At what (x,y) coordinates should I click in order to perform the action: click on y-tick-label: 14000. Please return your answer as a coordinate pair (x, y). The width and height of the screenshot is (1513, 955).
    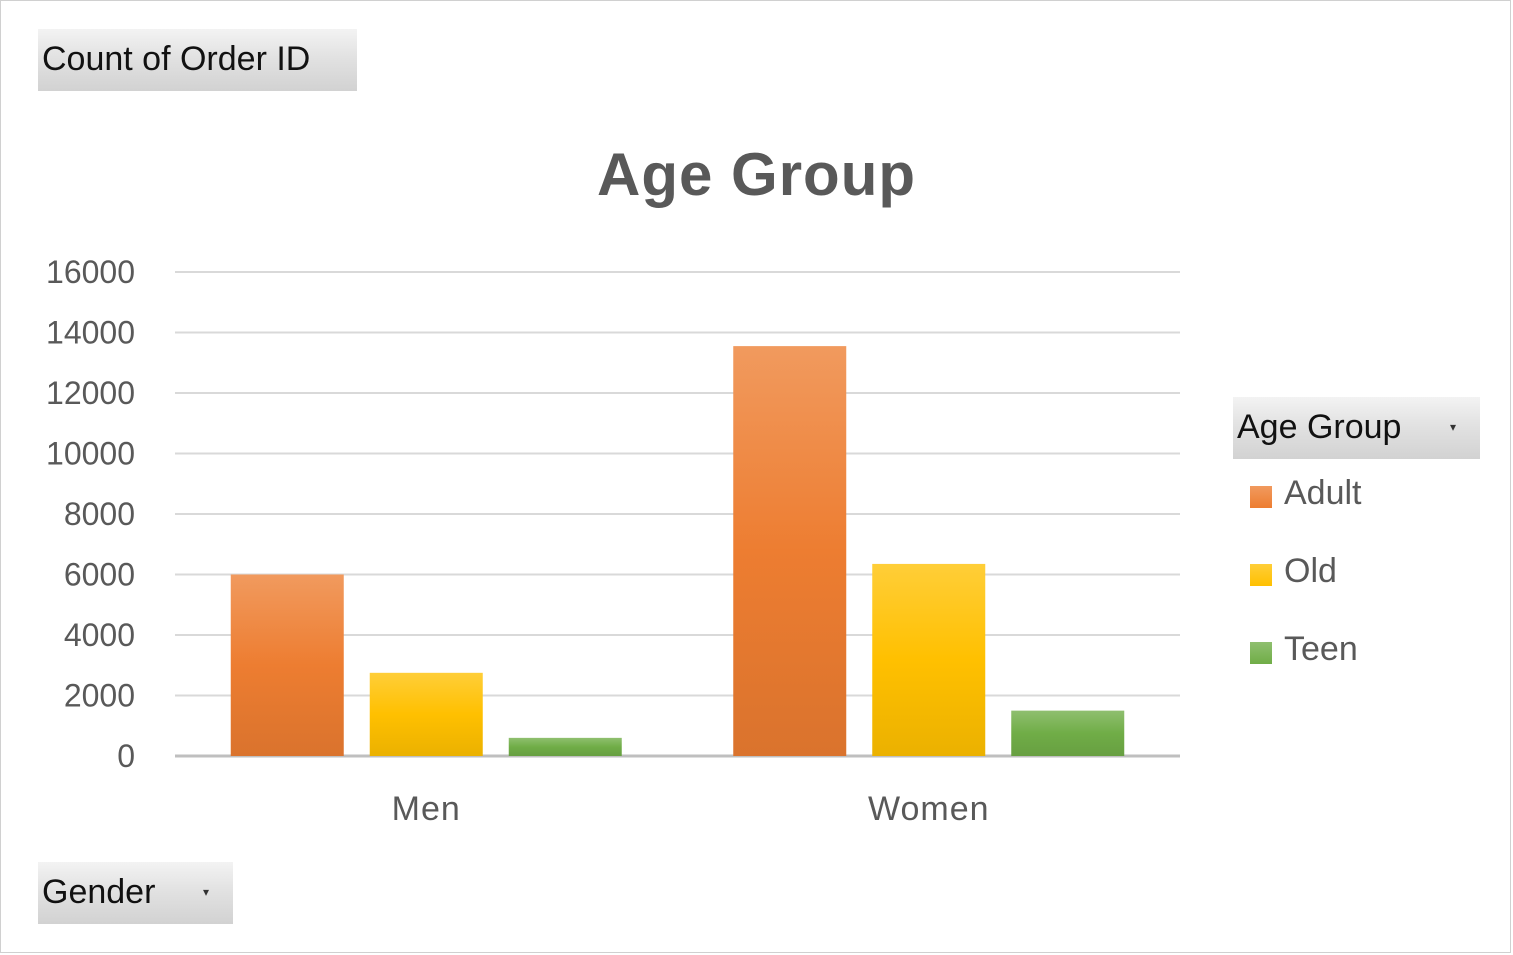
    Looking at the image, I should click on (90, 333).